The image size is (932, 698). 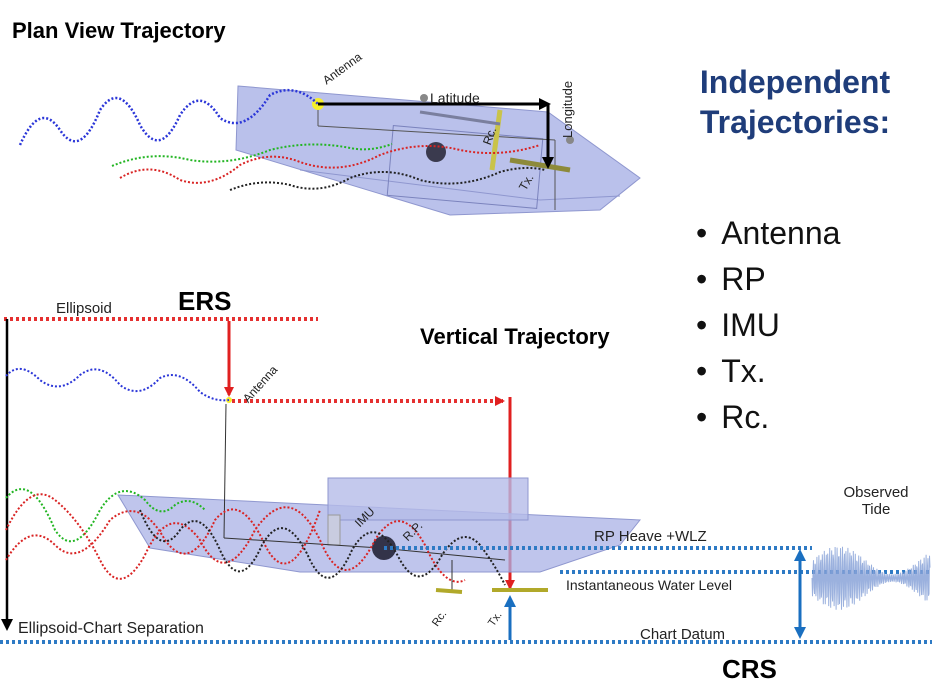 I want to click on vertical-black-trajectory, so click(x=322, y=547).